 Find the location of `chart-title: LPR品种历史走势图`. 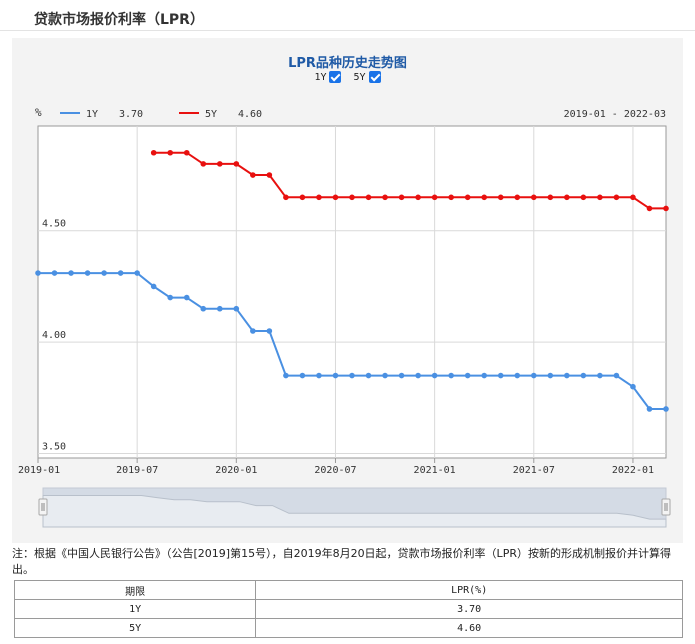

chart-title: LPR品种历史走势图 is located at coordinates (347, 63).